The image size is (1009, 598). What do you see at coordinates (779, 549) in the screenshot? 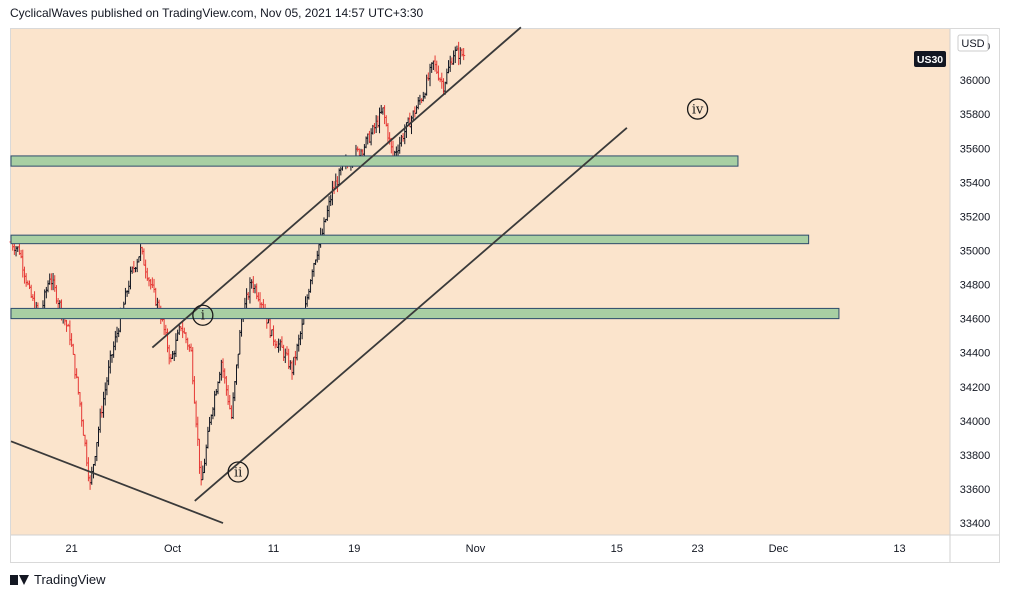
I see `time-tick-label: Dec` at bounding box center [779, 549].